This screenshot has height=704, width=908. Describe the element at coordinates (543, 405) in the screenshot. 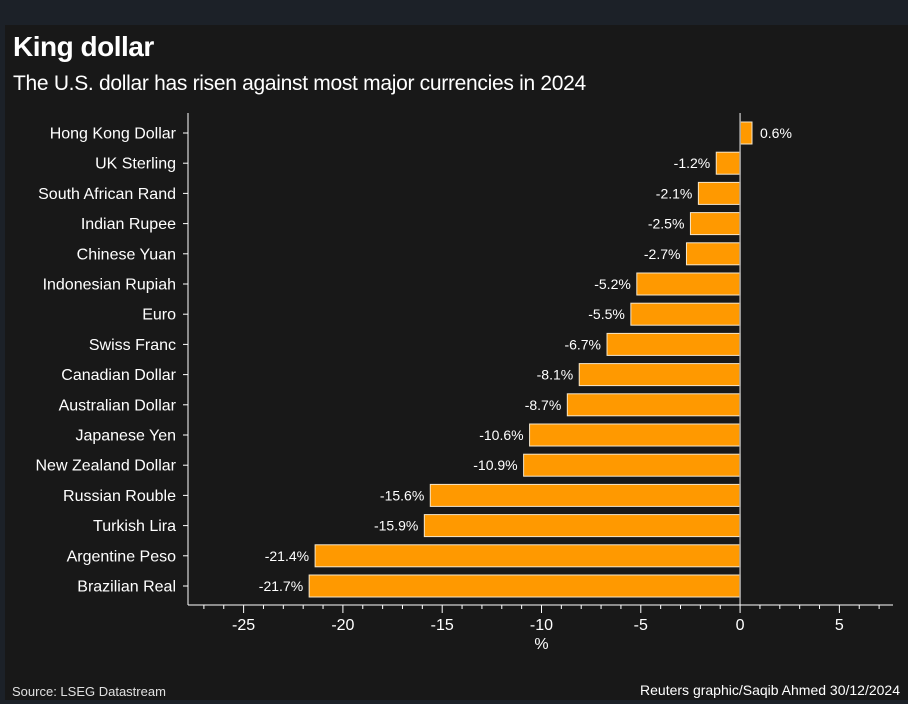

I see `data-label: -8.7%` at that location.